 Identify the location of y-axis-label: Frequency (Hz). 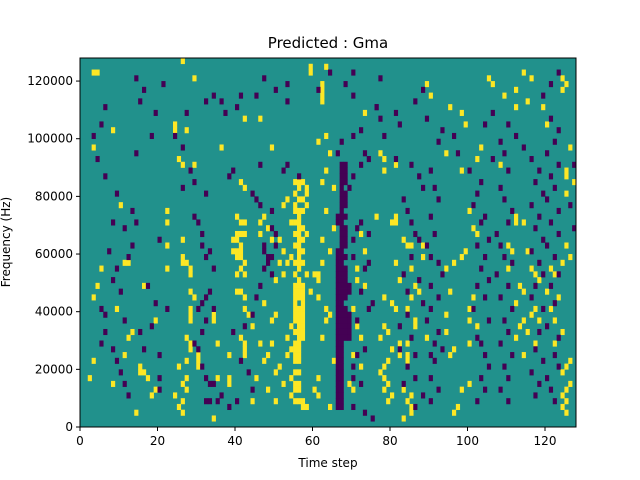
(6, 242).